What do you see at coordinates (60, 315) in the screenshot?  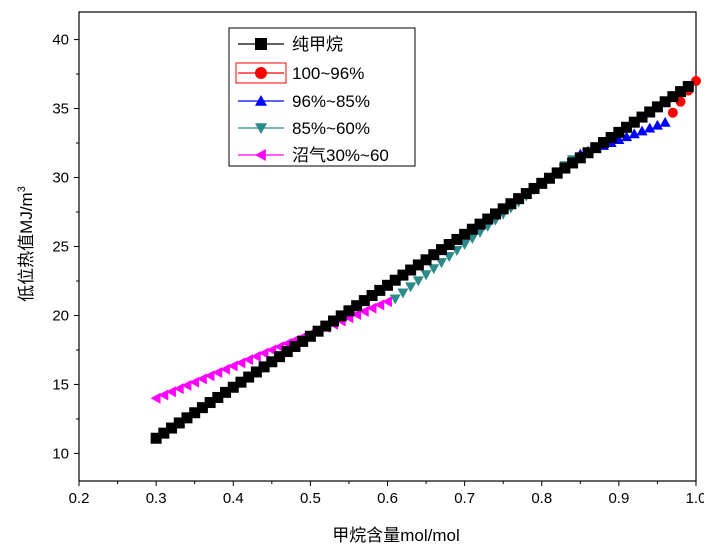 I see `y-tick-label: 20` at bounding box center [60, 315].